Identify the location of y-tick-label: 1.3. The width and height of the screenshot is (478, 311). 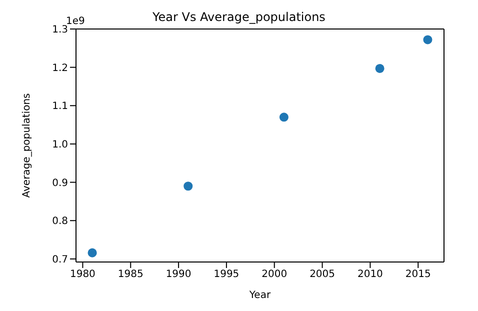
(60, 30).